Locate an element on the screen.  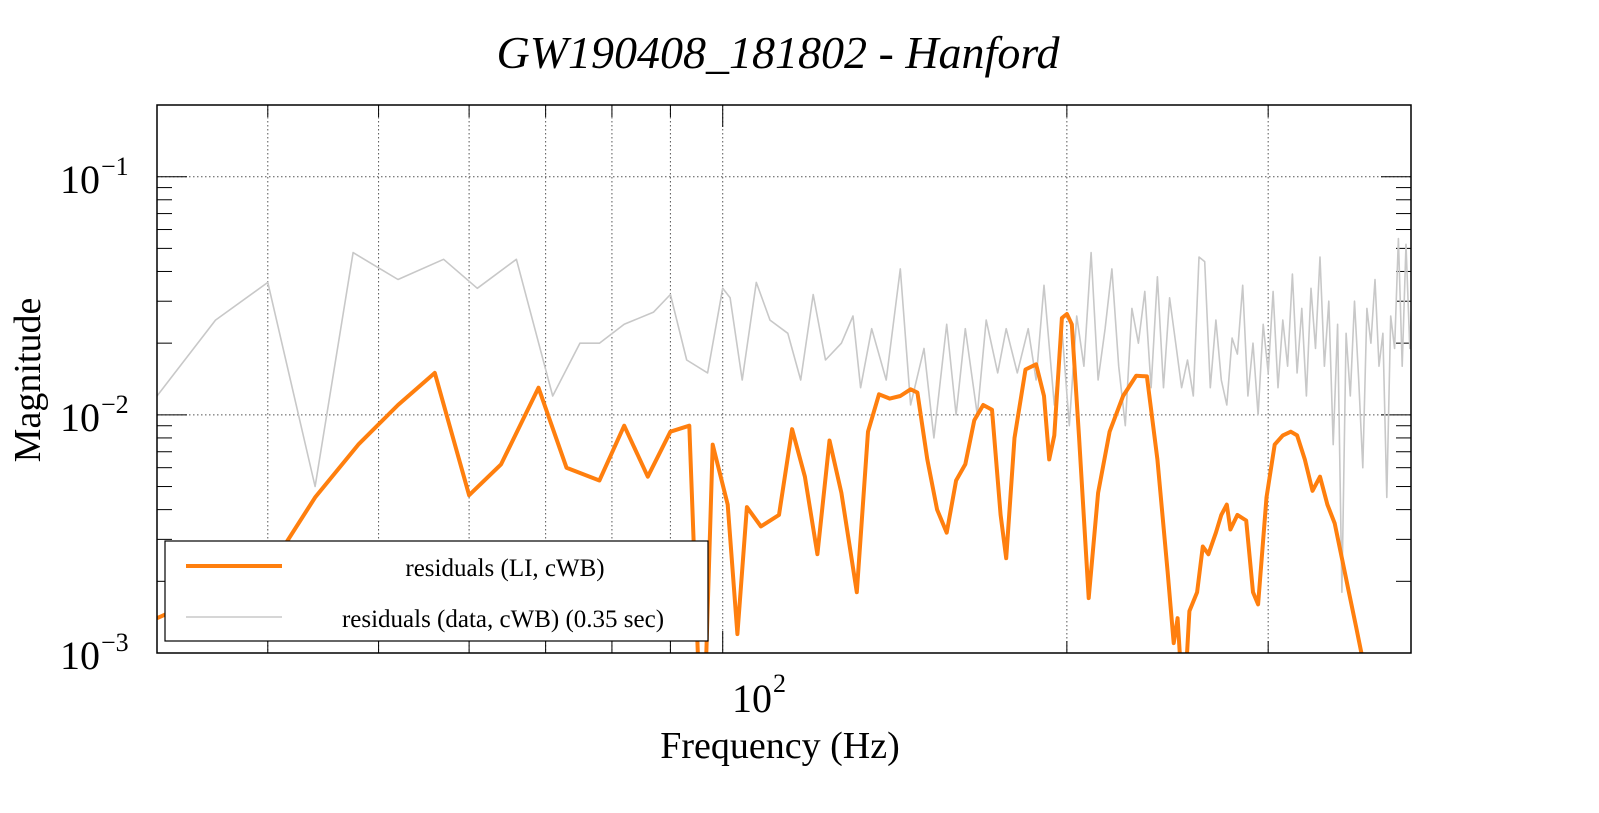
y-axis-label: Magnitude is located at coordinates (28, 380).